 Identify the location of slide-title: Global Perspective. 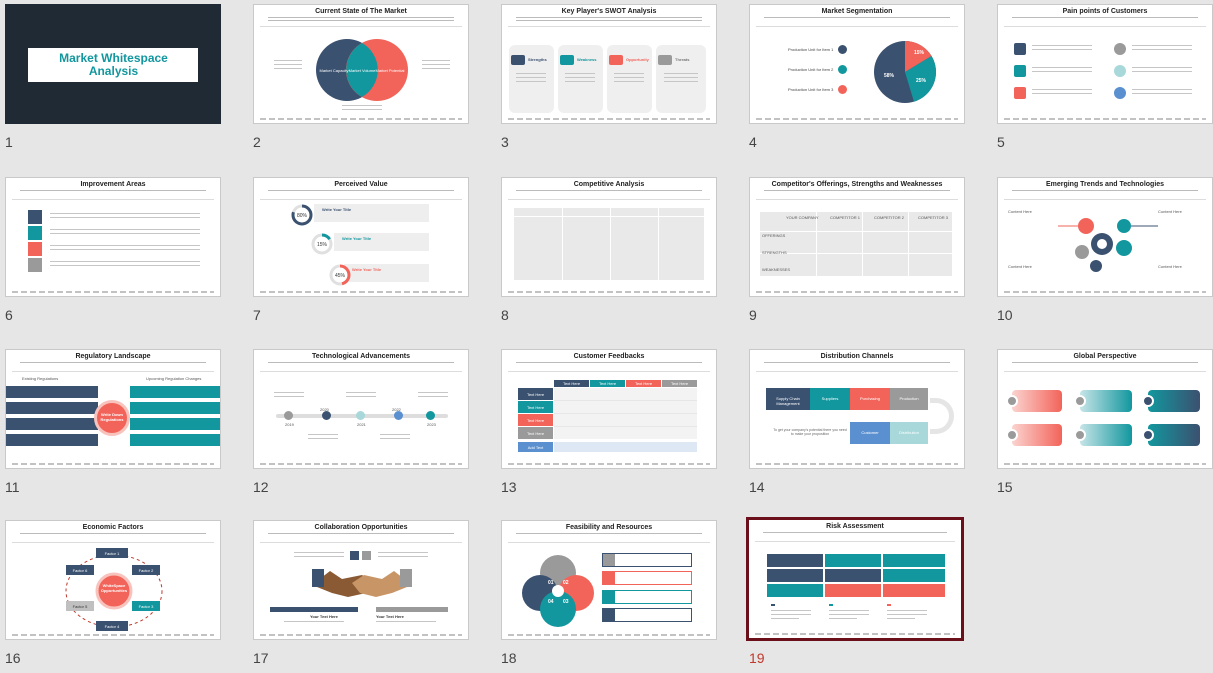
(1105, 356).